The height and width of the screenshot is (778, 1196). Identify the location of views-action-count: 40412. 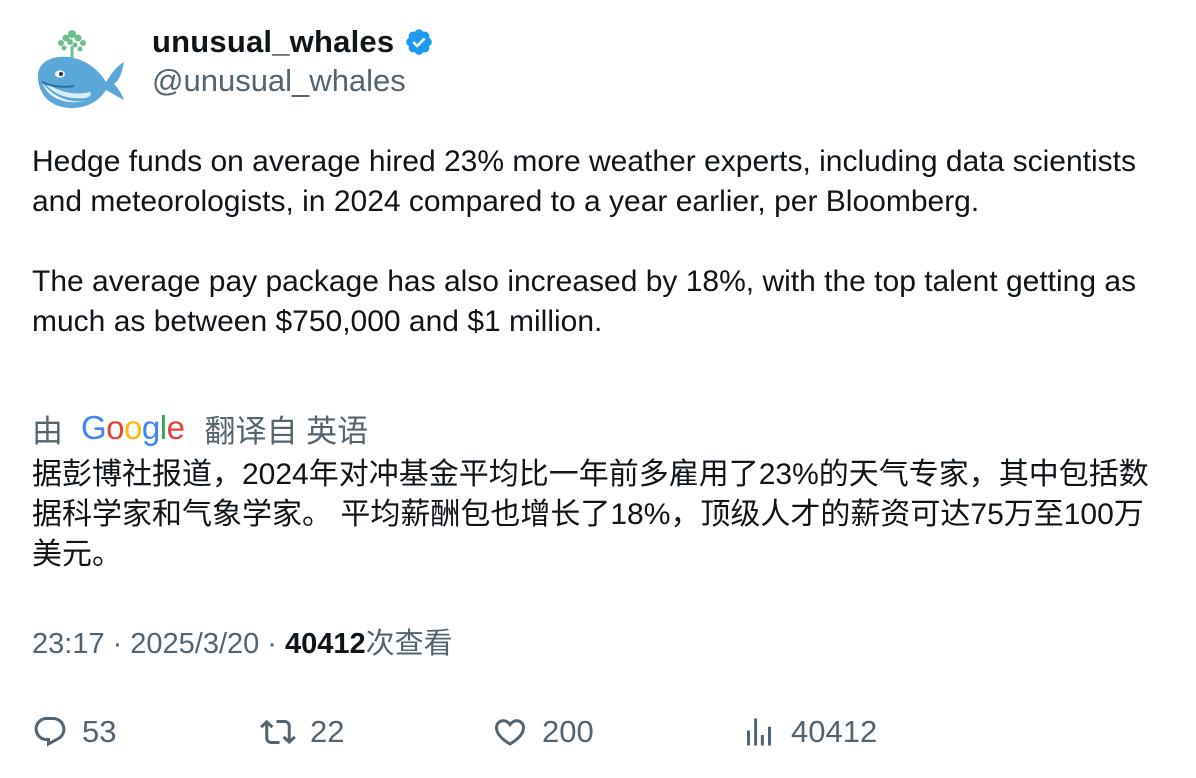
(834, 731).